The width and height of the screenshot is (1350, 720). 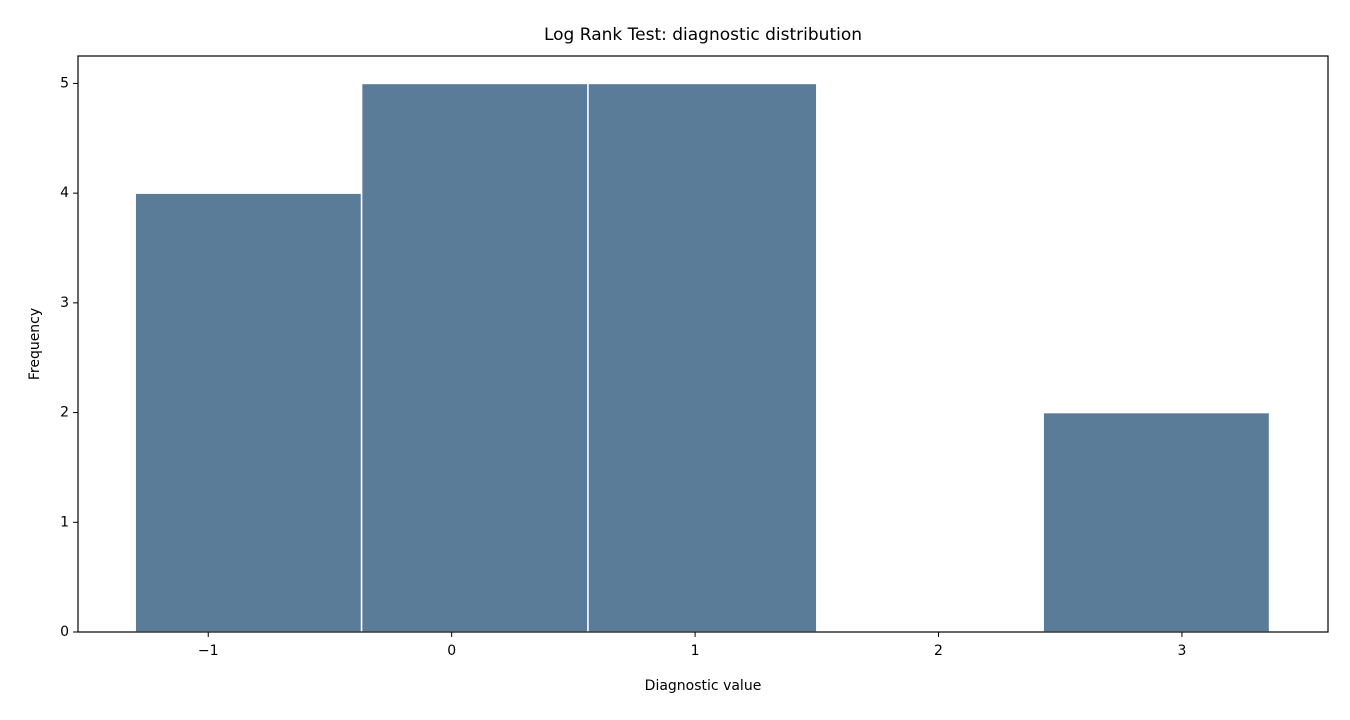 What do you see at coordinates (64, 193) in the screenshot?
I see `y-tick-label: 4` at bounding box center [64, 193].